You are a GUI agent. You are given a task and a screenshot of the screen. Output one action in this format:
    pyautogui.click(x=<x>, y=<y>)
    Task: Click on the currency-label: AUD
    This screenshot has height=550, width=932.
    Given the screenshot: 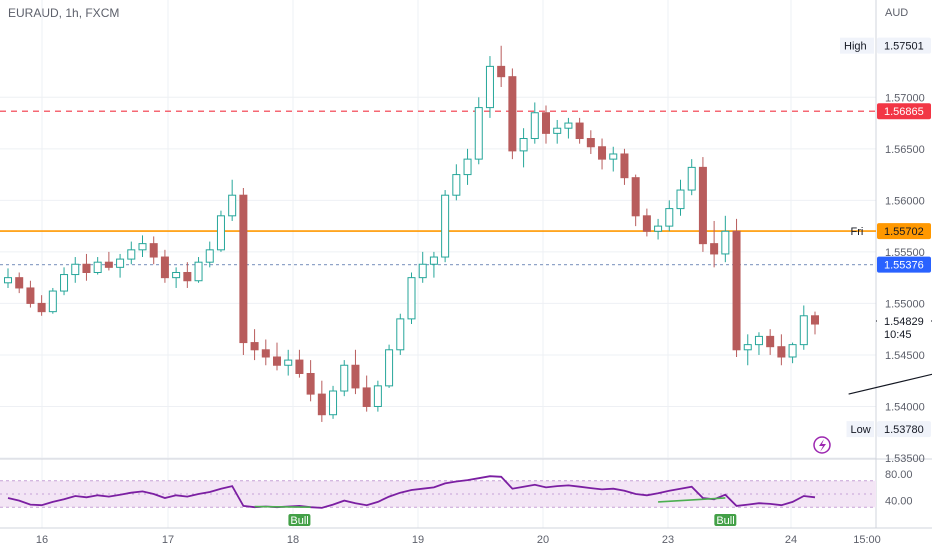 What is the action you would take?
    pyautogui.click(x=896, y=13)
    